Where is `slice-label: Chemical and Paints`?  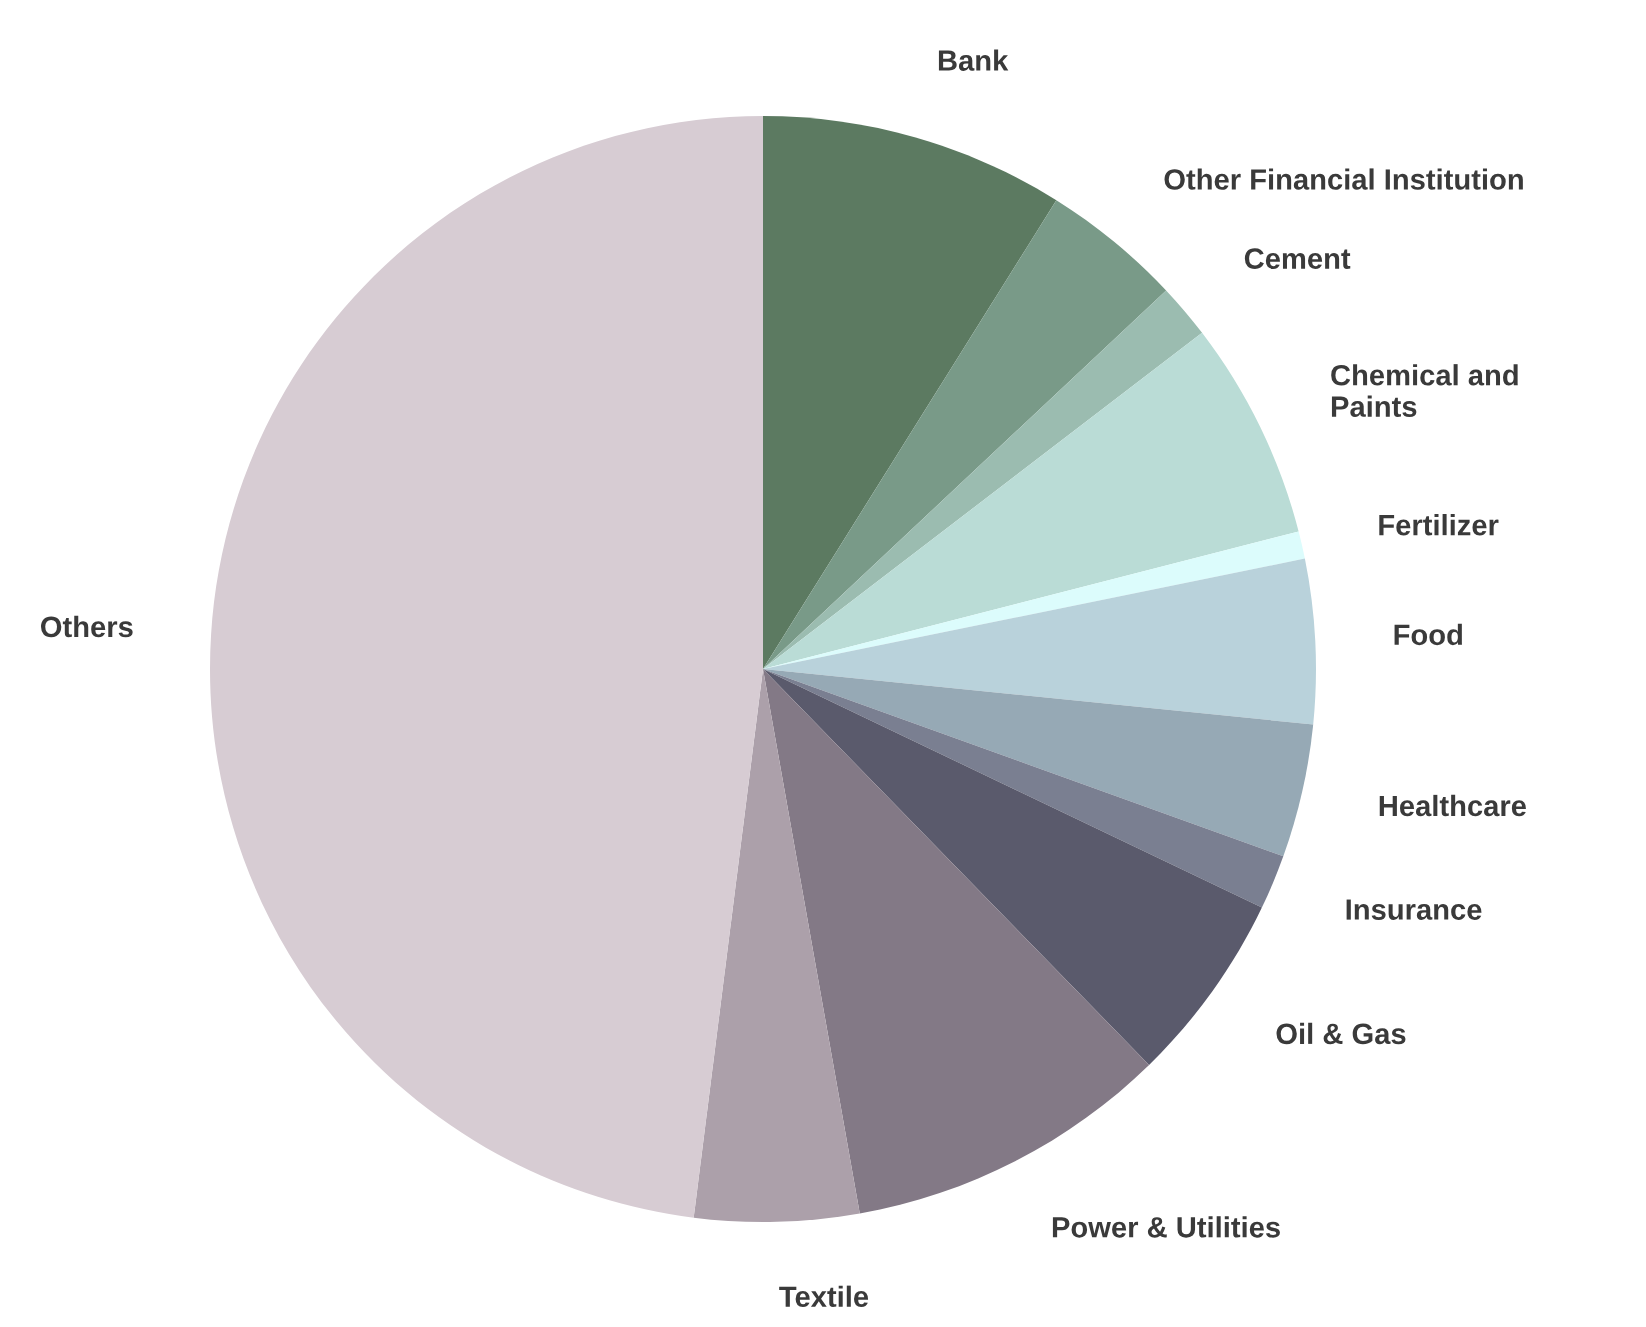 slice-label: Chemical and Paints is located at coordinates (1424, 390).